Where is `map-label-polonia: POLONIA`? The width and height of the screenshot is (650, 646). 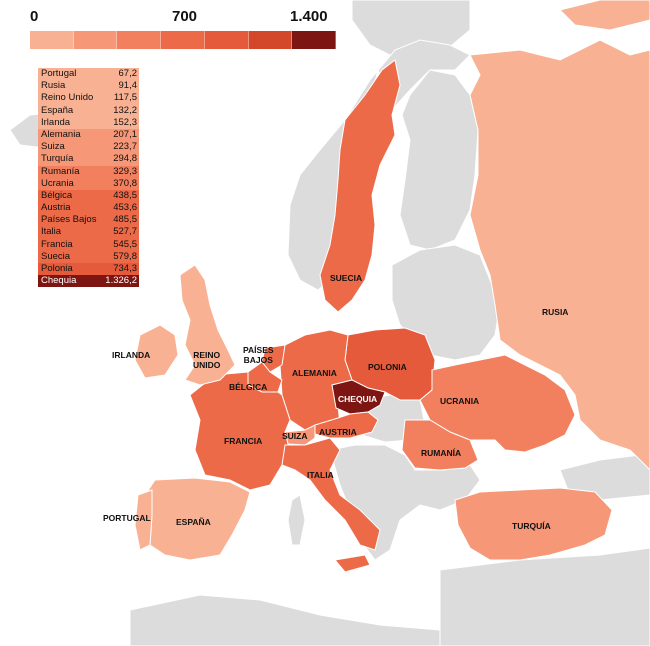
map-label-polonia: POLONIA is located at coordinates (387, 367).